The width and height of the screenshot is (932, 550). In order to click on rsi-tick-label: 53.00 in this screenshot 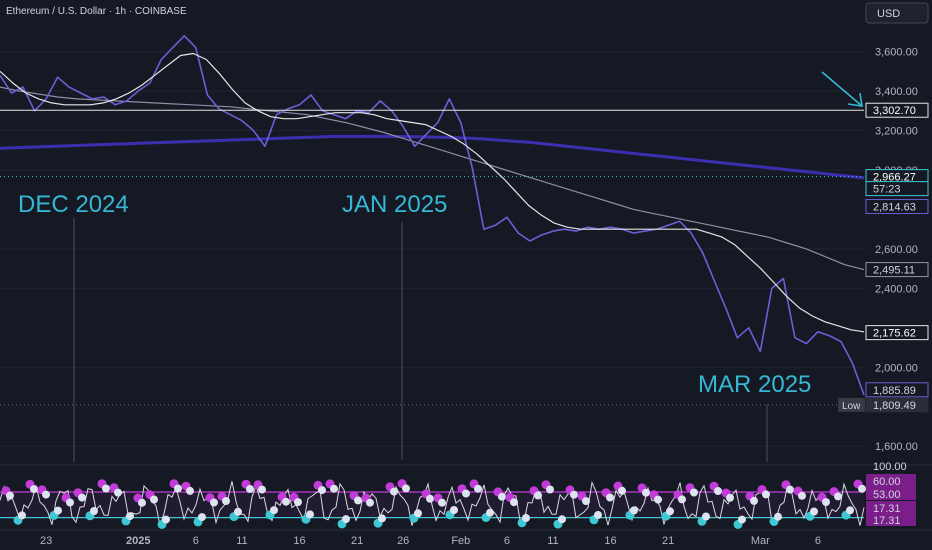, I will do `click(887, 495)`.